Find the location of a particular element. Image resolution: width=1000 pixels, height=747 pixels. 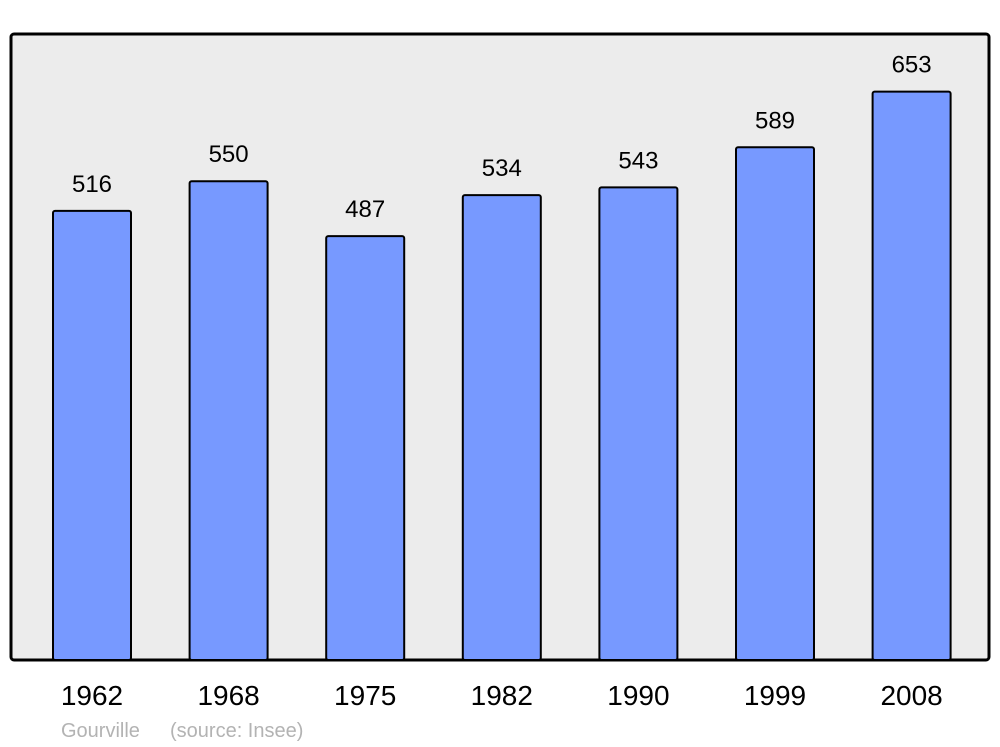

x-tick-1975: 1975 is located at coordinates (365, 695).